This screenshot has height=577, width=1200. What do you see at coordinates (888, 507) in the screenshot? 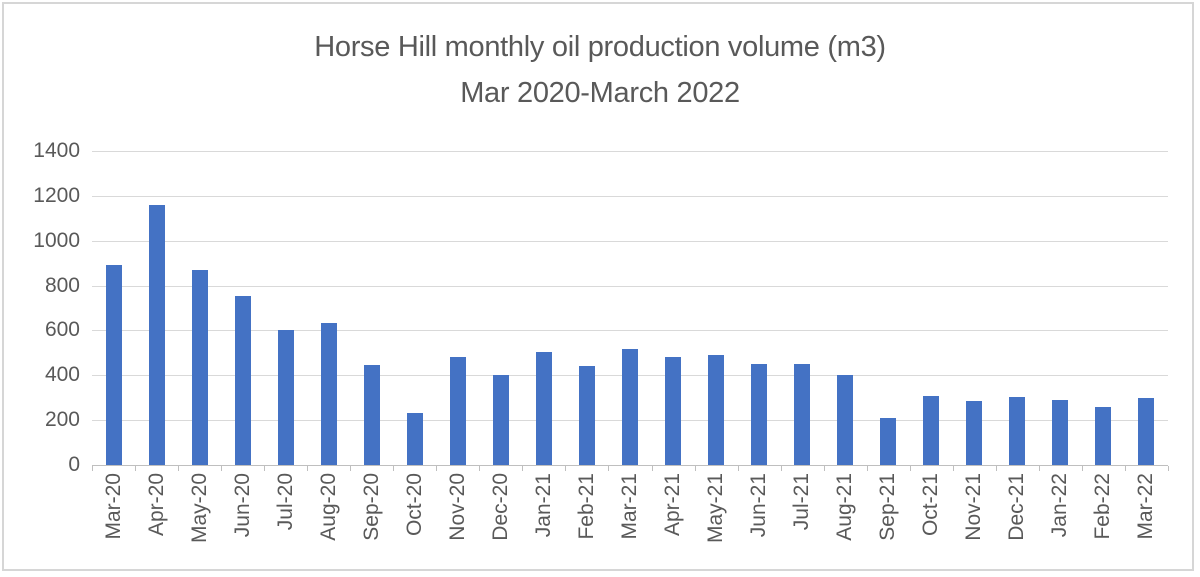
I see `x-axis-label-sep-21: Sep-21` at bounding box center [888, 507].